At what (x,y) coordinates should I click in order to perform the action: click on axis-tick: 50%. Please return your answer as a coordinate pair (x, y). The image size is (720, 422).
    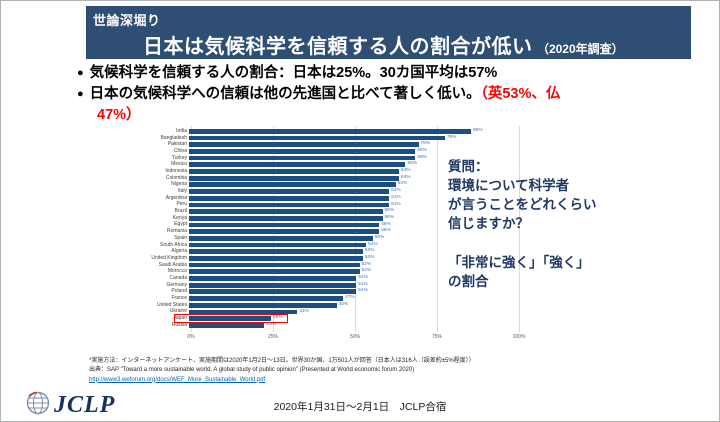
    Looking at the image, I should click on (355, 337).